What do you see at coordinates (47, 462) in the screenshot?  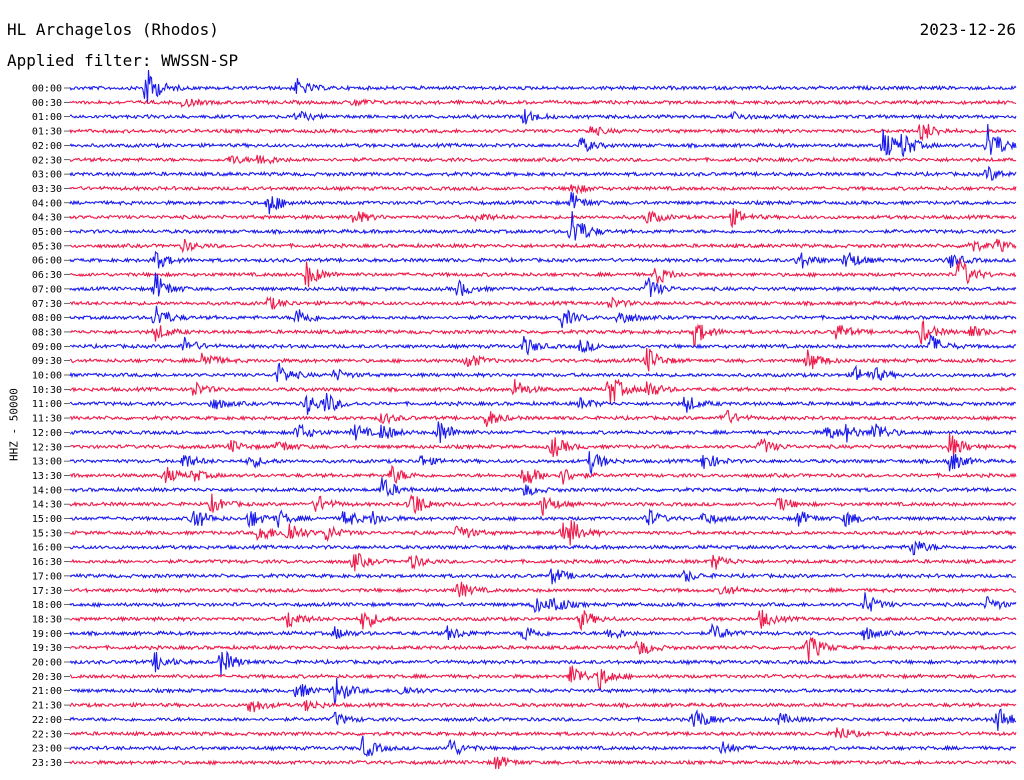 I see `time-tick-label: 13:00` at bounding box center [47, 462].